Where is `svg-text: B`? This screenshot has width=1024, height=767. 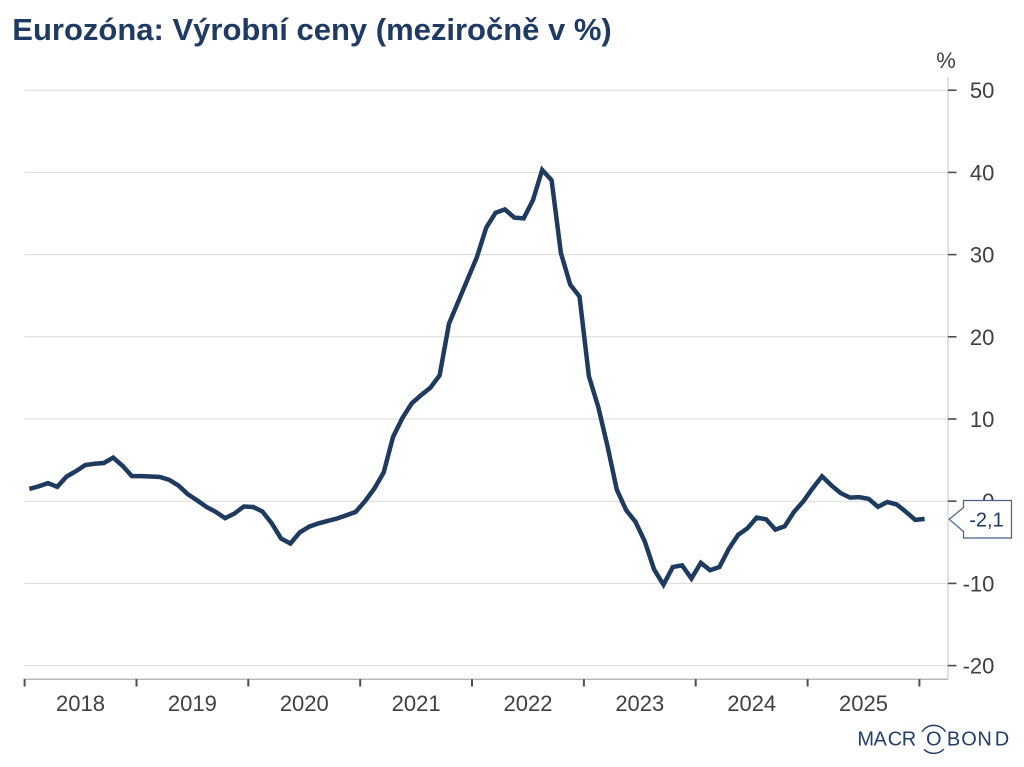
svg-text: B is located at coordinates (953, 740).